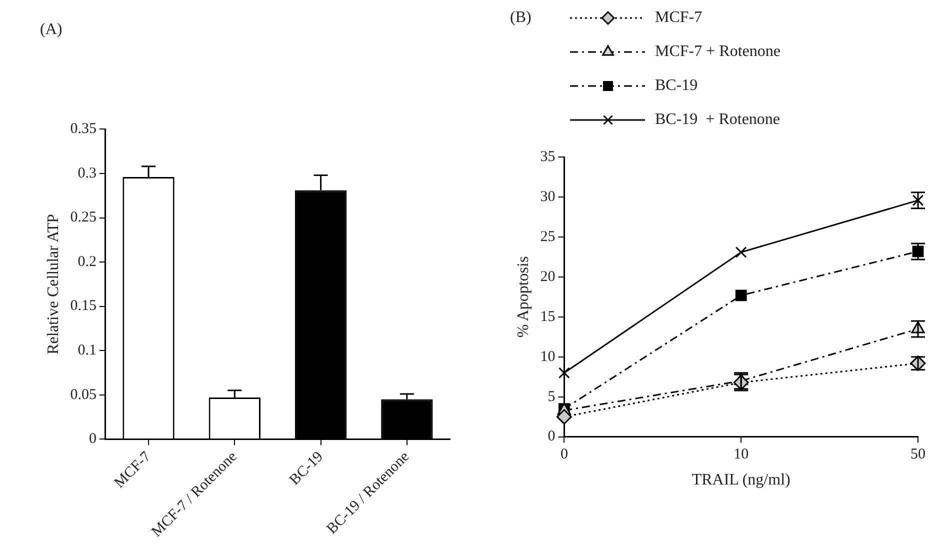 Image resolution: width=943 pixels, height=554 pixels. I want to click on y-tick-label: 30, so click(548, 197).